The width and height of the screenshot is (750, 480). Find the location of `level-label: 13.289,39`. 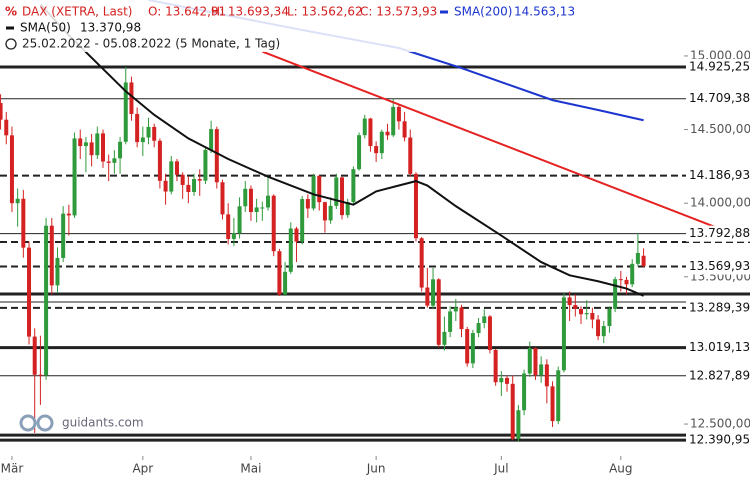

level-label: 13.289,39 is located at coordinates (719, 307).